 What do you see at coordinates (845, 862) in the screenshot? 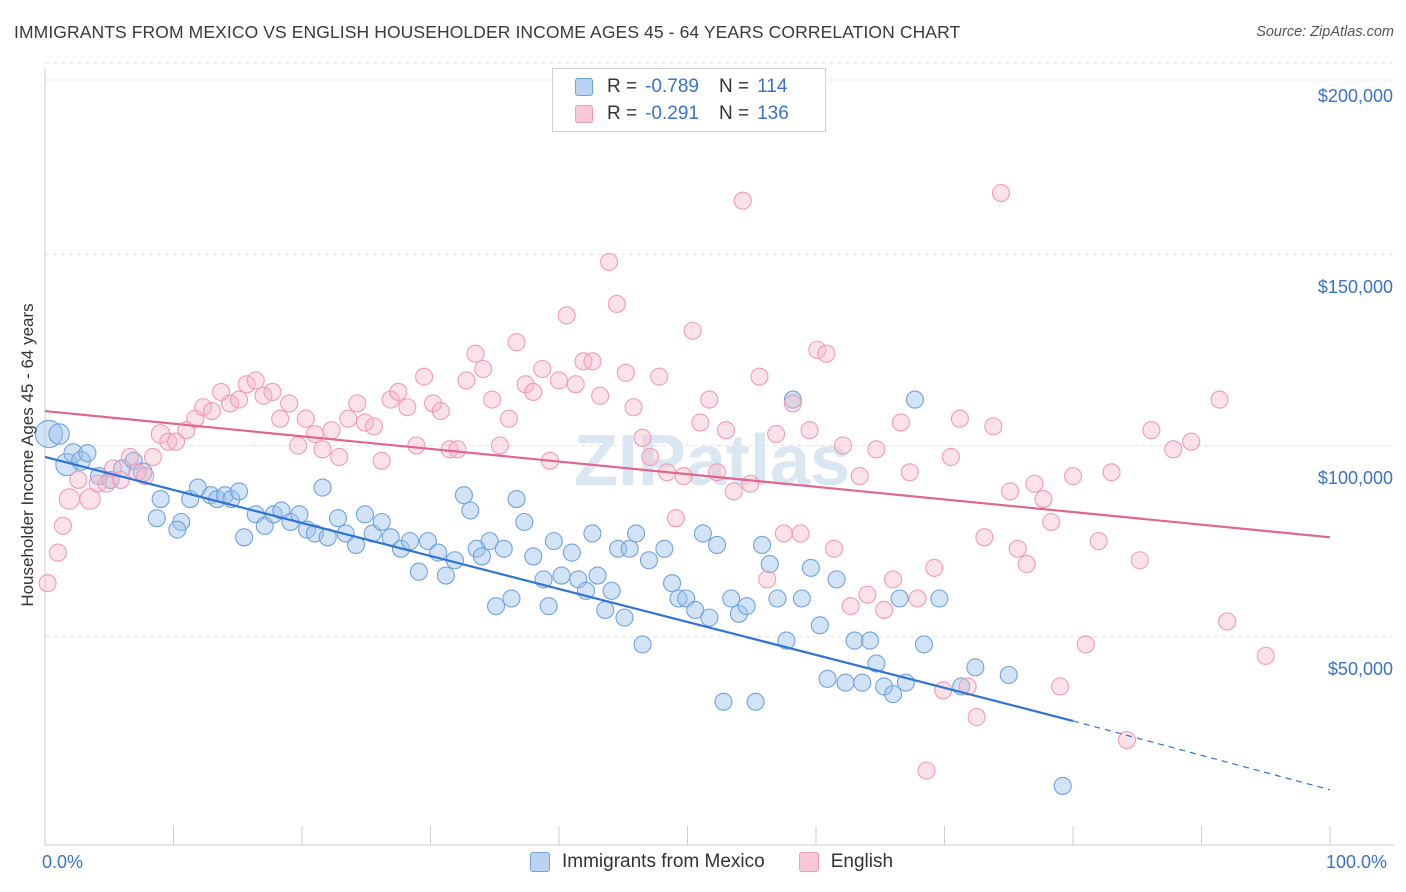
I see `legend-item-english: English` at bounding box center [845, 862].